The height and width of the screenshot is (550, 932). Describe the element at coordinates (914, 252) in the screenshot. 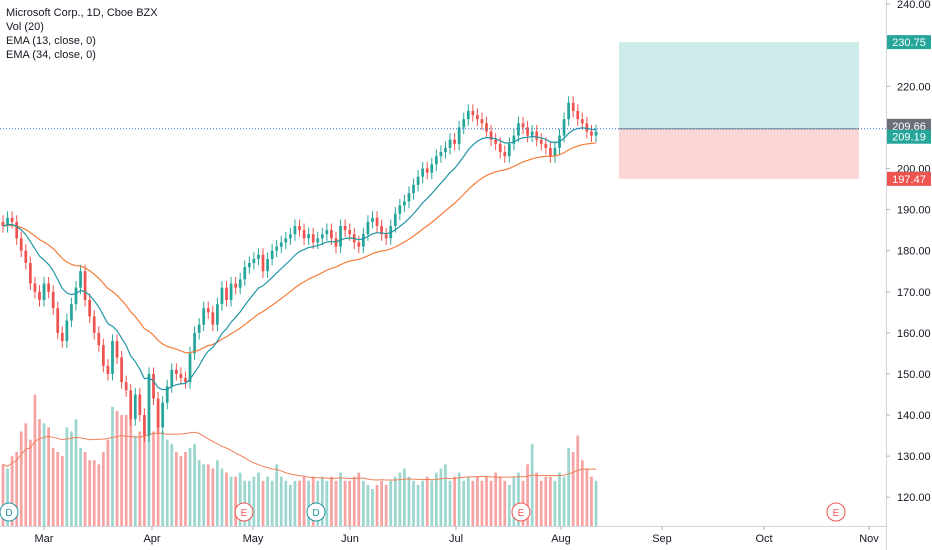

I see `price-tick-label: 180.00` at that location.